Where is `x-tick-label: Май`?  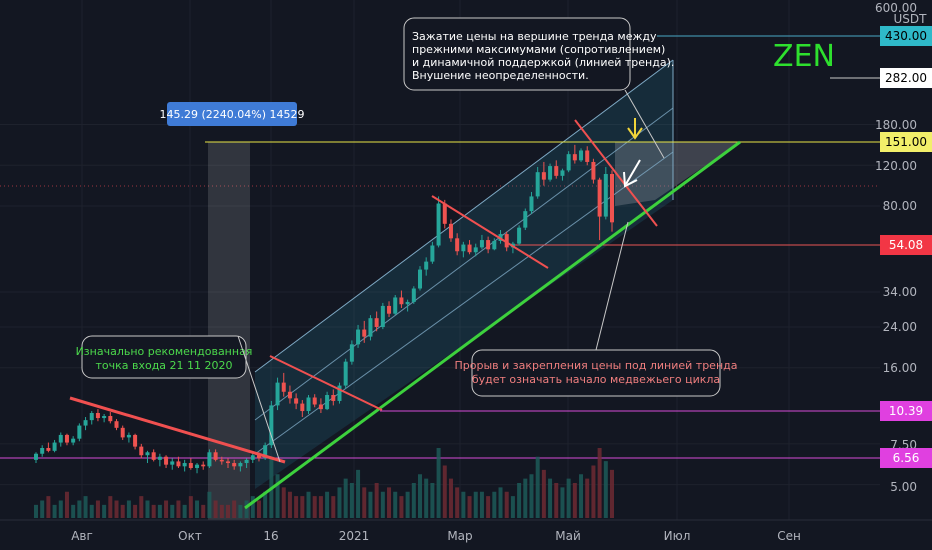 x-tick-label: Май is located at coordinates (568, 536).